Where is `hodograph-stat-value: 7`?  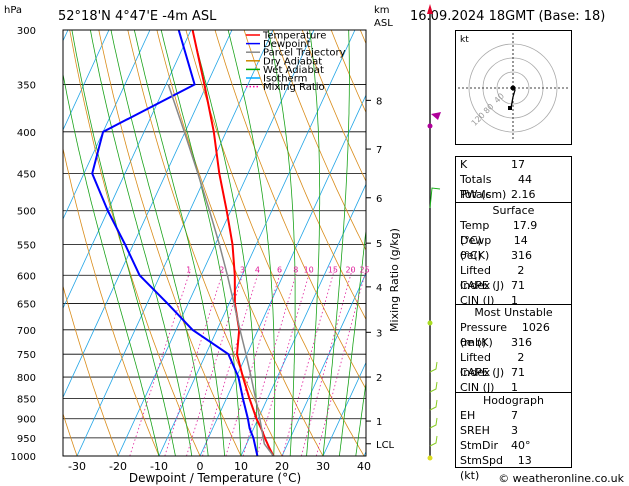
hodograph-stat-value: 7 is located at coordinates (514, 415).